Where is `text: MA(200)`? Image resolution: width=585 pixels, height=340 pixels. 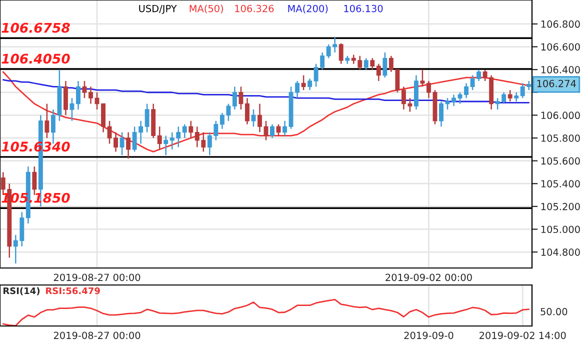
text: MA(200) is located at coordinates (308, 9).